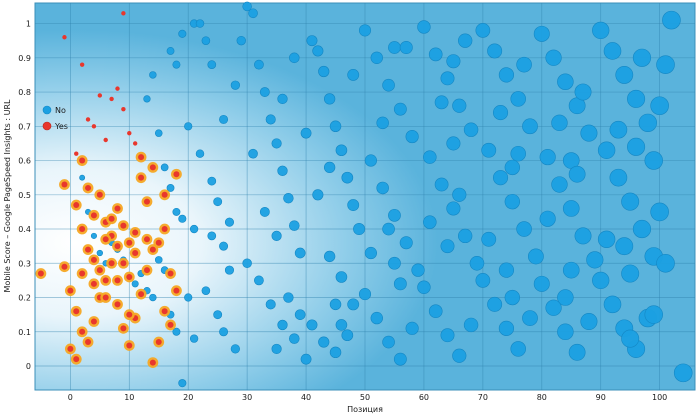 The image size is (700, 417). I want to click on x-tick-label: 0, so click(70, 397).